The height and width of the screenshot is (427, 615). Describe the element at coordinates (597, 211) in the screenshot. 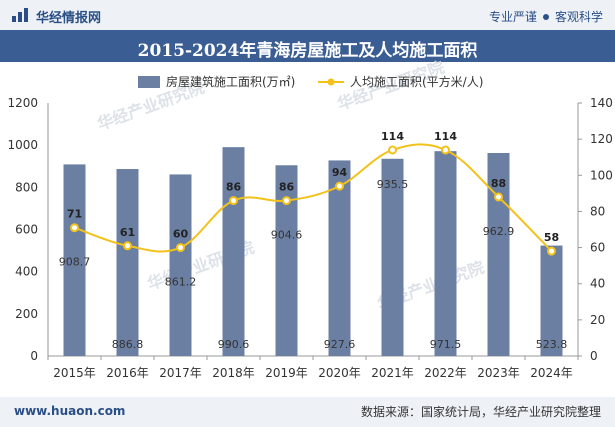

I see `y-right-tick-label: 80` at that location.